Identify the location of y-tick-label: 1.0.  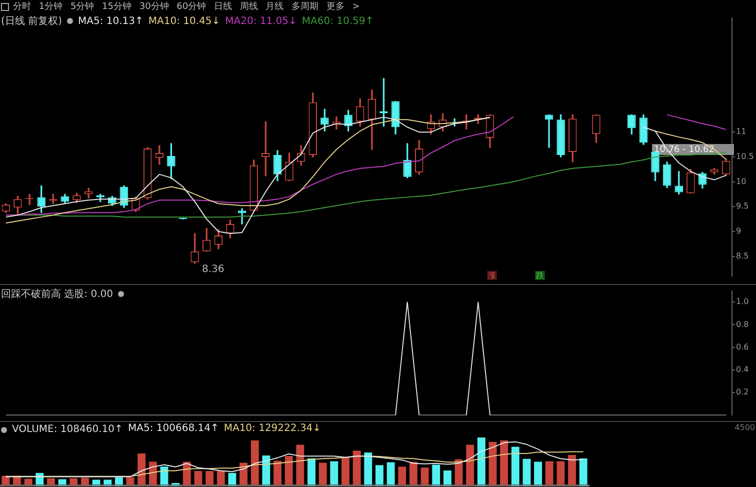
(742, 301).